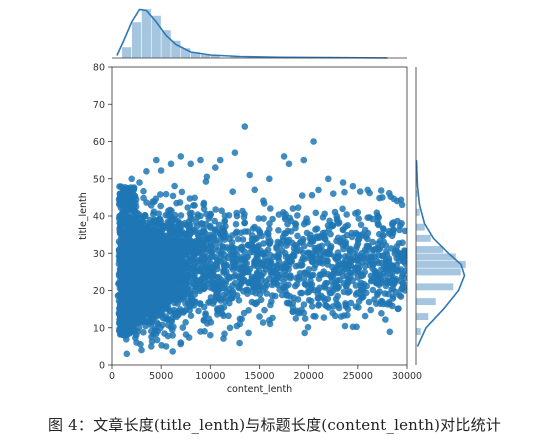 The height and width of the screenshot is (446, 549). Describe the element at coordinates (252, 33) in the screenshot. I see `top-kde-curve` at that location.